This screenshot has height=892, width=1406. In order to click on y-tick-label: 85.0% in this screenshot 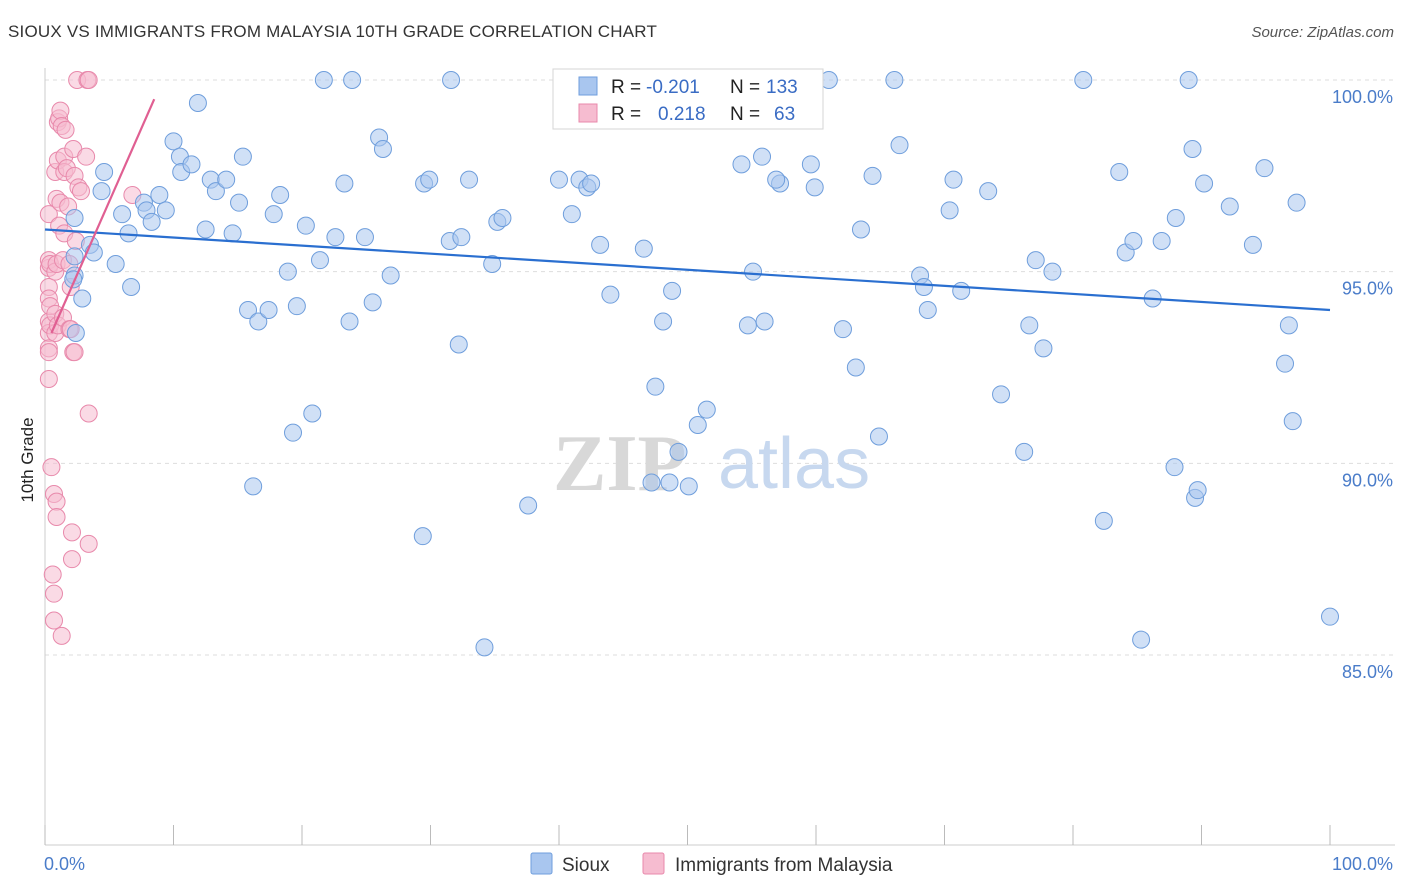, I will do `click(1367, 672)`.